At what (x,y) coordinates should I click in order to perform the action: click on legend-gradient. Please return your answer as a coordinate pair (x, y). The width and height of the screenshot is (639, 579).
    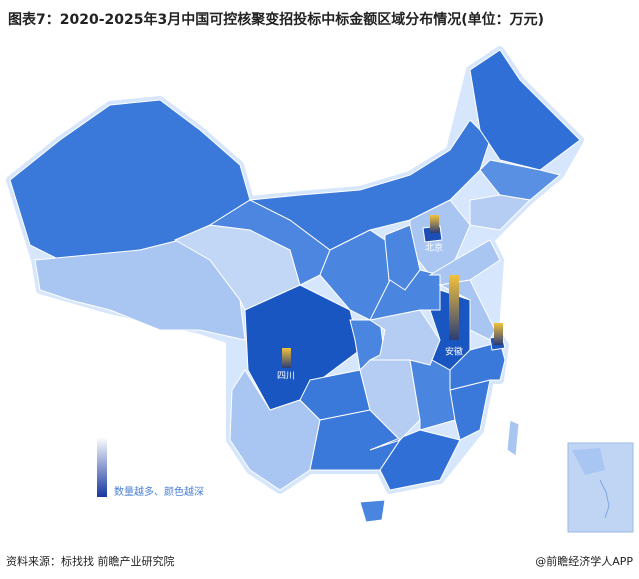
    Looking at the image, I should click on (102, 467).